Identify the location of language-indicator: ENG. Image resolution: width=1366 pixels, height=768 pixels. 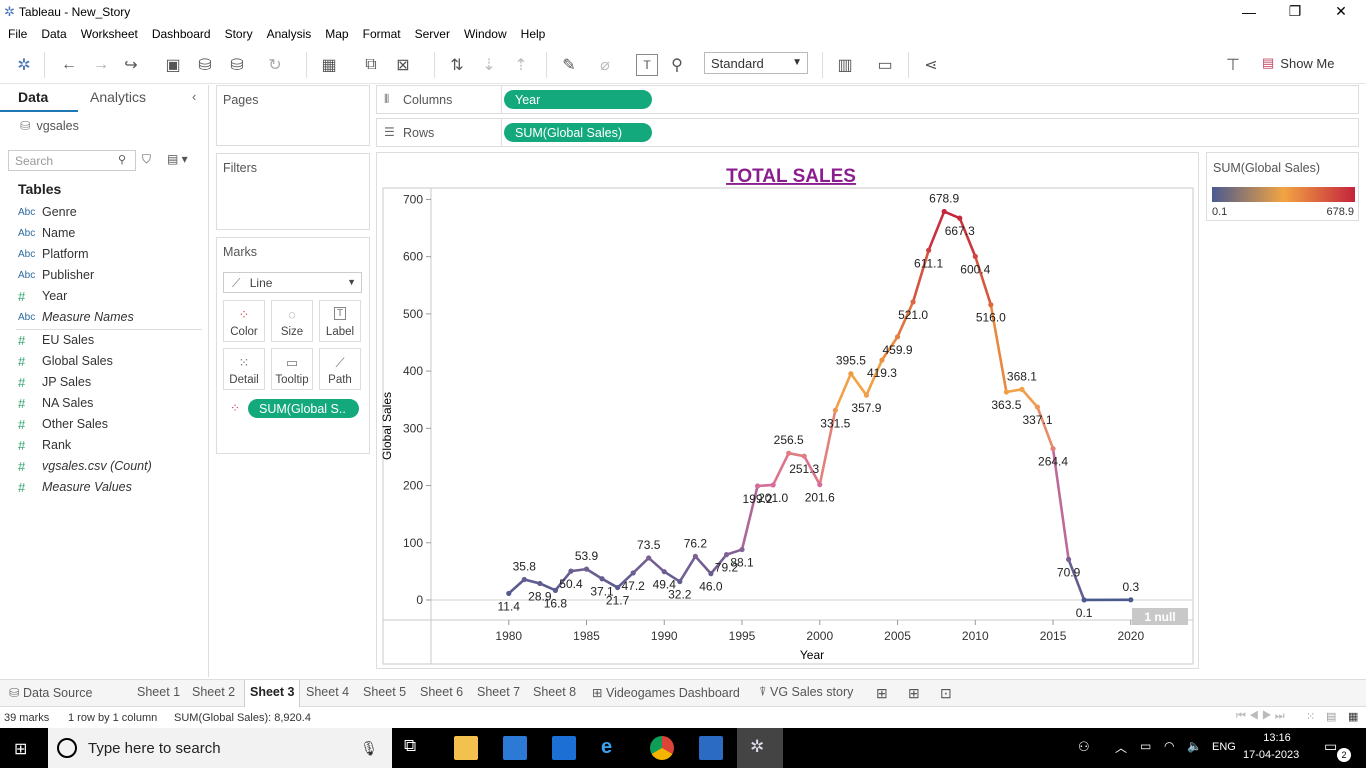
(1224, 747).